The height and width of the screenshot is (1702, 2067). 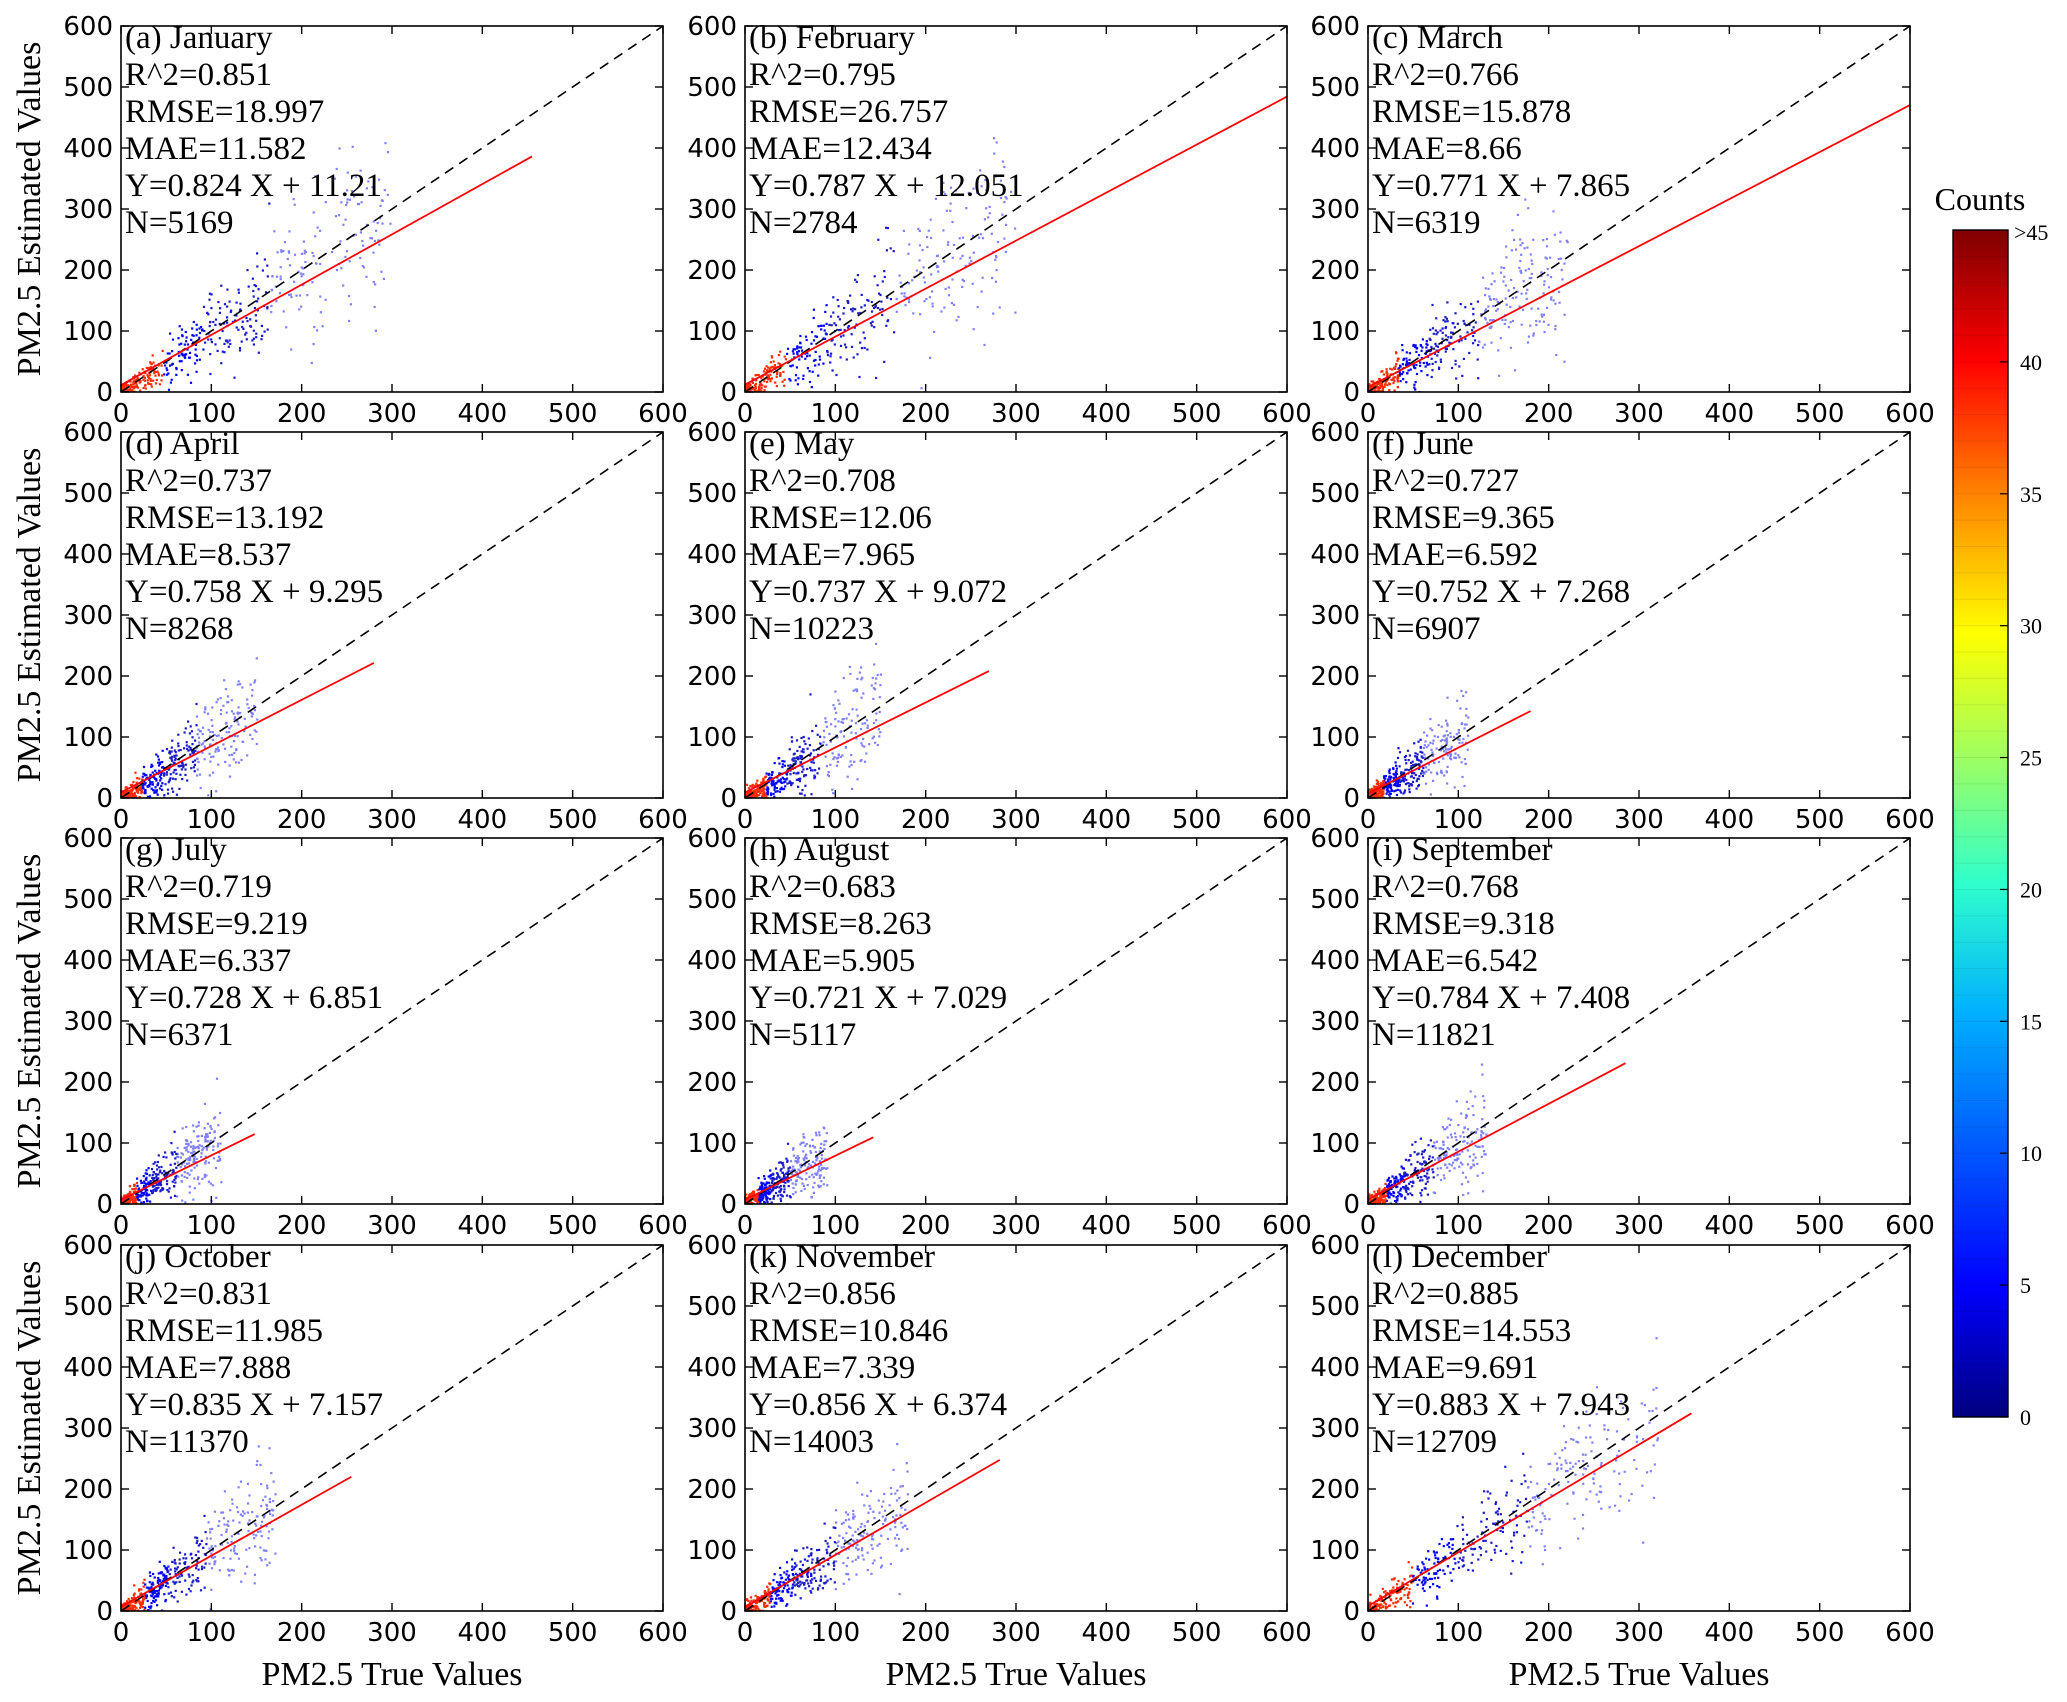 What do you see at coordinates (1335, 1083) in the screenshot?
I see `y-tick-label: 200` at bounding box center [1335, 1083].